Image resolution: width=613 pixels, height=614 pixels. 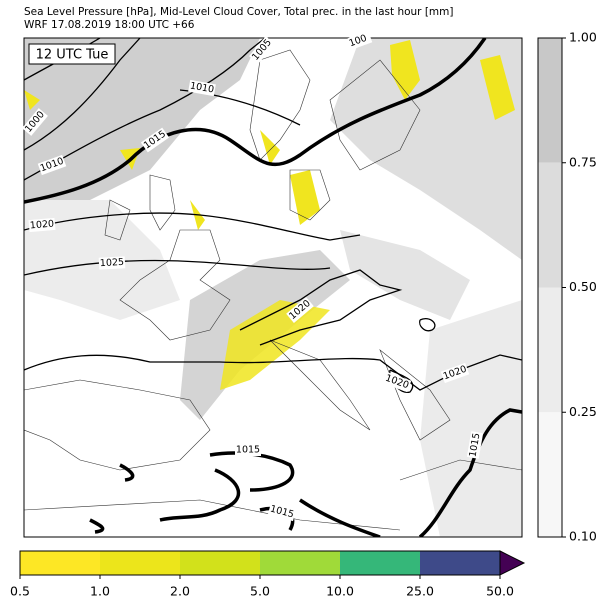 I want to click on tick-label: 0.50, so click(x=583, y=286).